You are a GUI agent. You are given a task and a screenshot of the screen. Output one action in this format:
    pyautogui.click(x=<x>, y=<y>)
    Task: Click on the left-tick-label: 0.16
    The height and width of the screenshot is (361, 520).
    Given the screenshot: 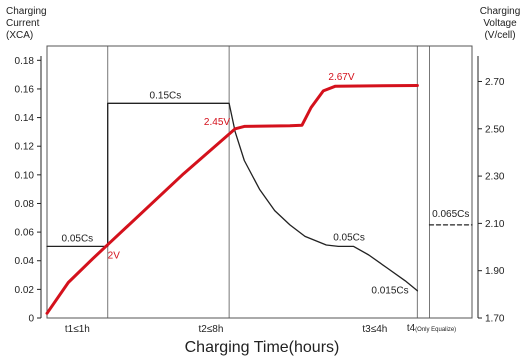 What is the action you would take?
    pyautogui.click(x=25, y=89)
    